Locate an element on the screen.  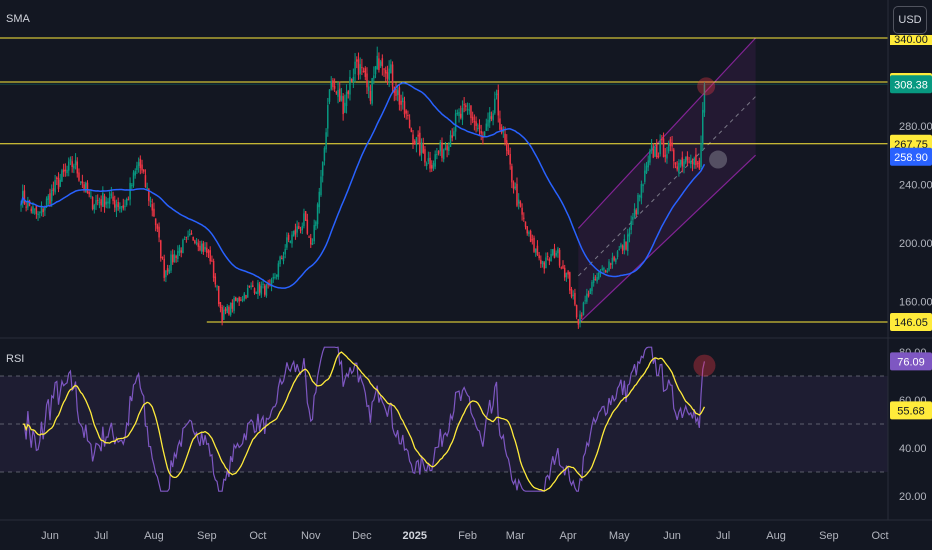
price-tick-label: 240.00 is located at coordinates (915, 185).